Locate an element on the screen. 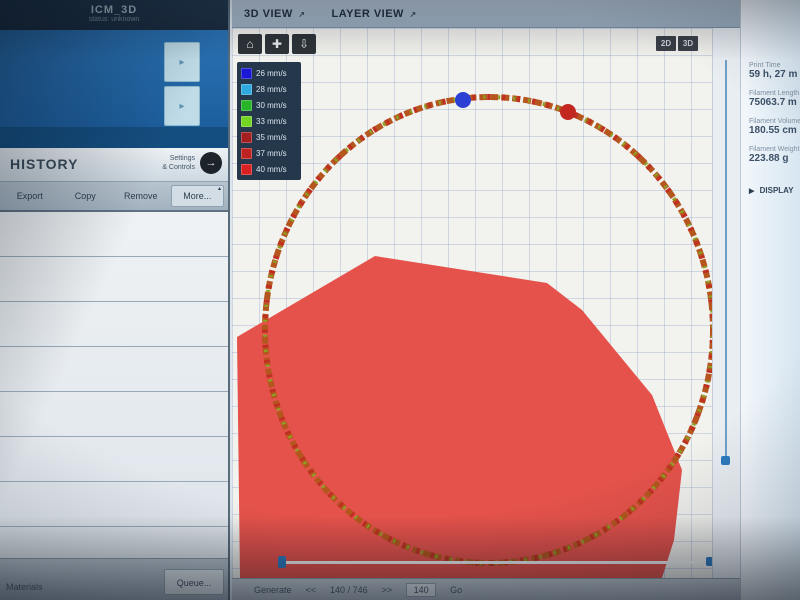 This screenshot has width=800, height=600. stat-label: Print Time is located at coordinates (765, 65).